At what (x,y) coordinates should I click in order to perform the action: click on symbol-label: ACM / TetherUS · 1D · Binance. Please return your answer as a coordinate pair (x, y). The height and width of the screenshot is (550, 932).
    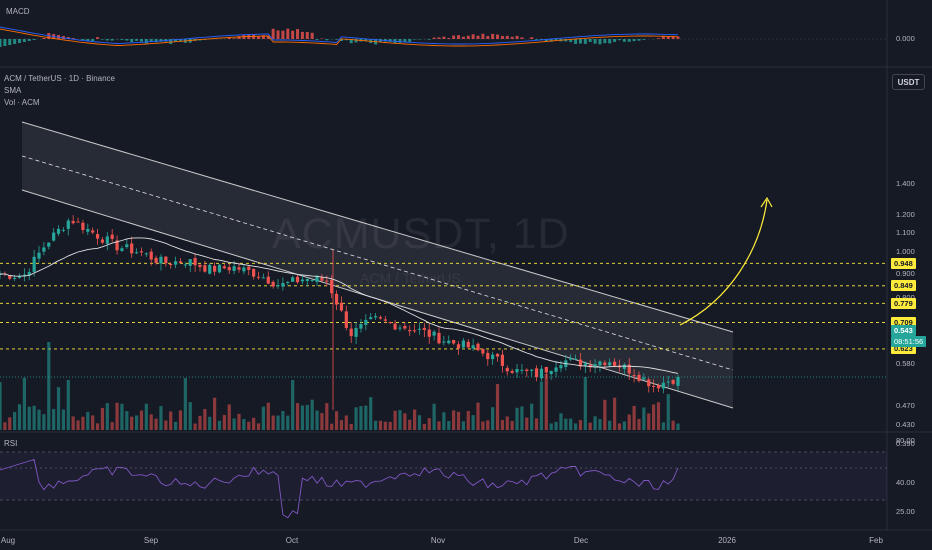
    Looking at the image, I should click on (60, 78).